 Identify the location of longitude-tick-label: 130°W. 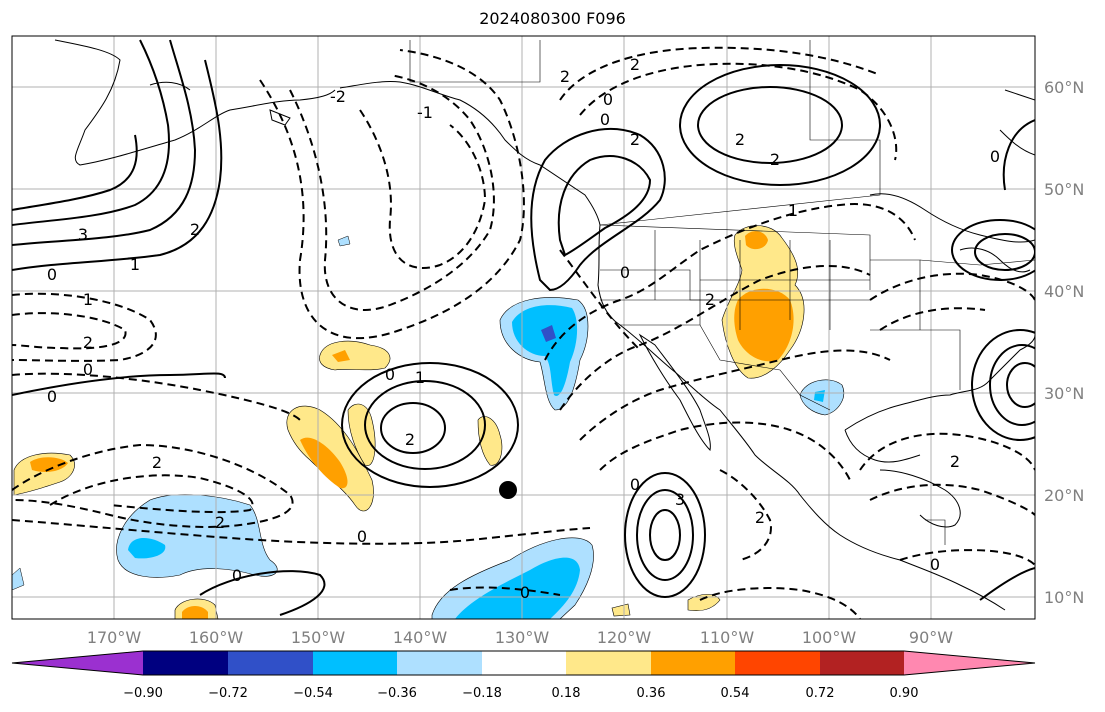
(522, 637).